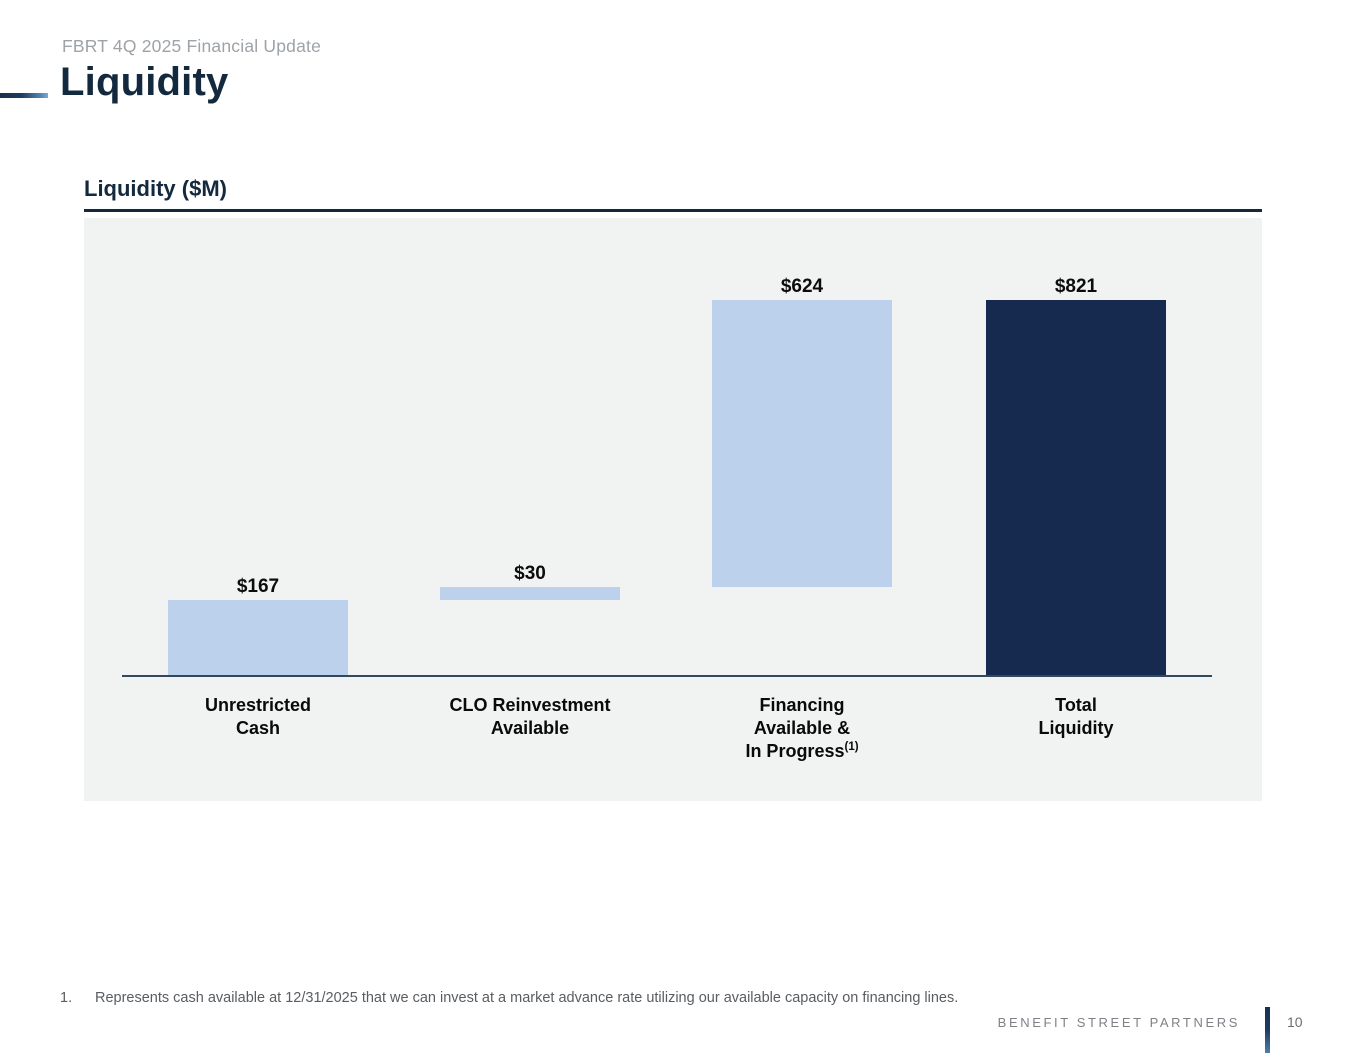 This screenshot has height=1055, width=1365. I want to click on footnote-number: 1., so click(66, 998).